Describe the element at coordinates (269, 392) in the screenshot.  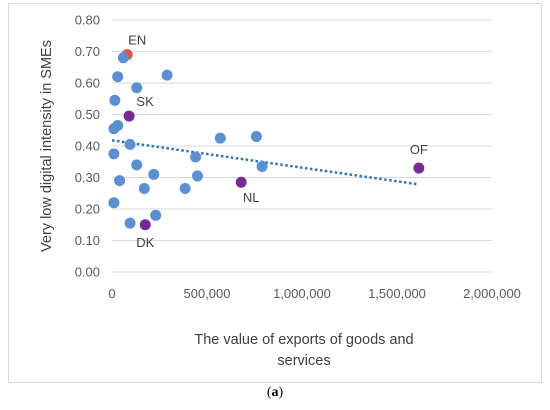
I see `caption-open: (` at that location.